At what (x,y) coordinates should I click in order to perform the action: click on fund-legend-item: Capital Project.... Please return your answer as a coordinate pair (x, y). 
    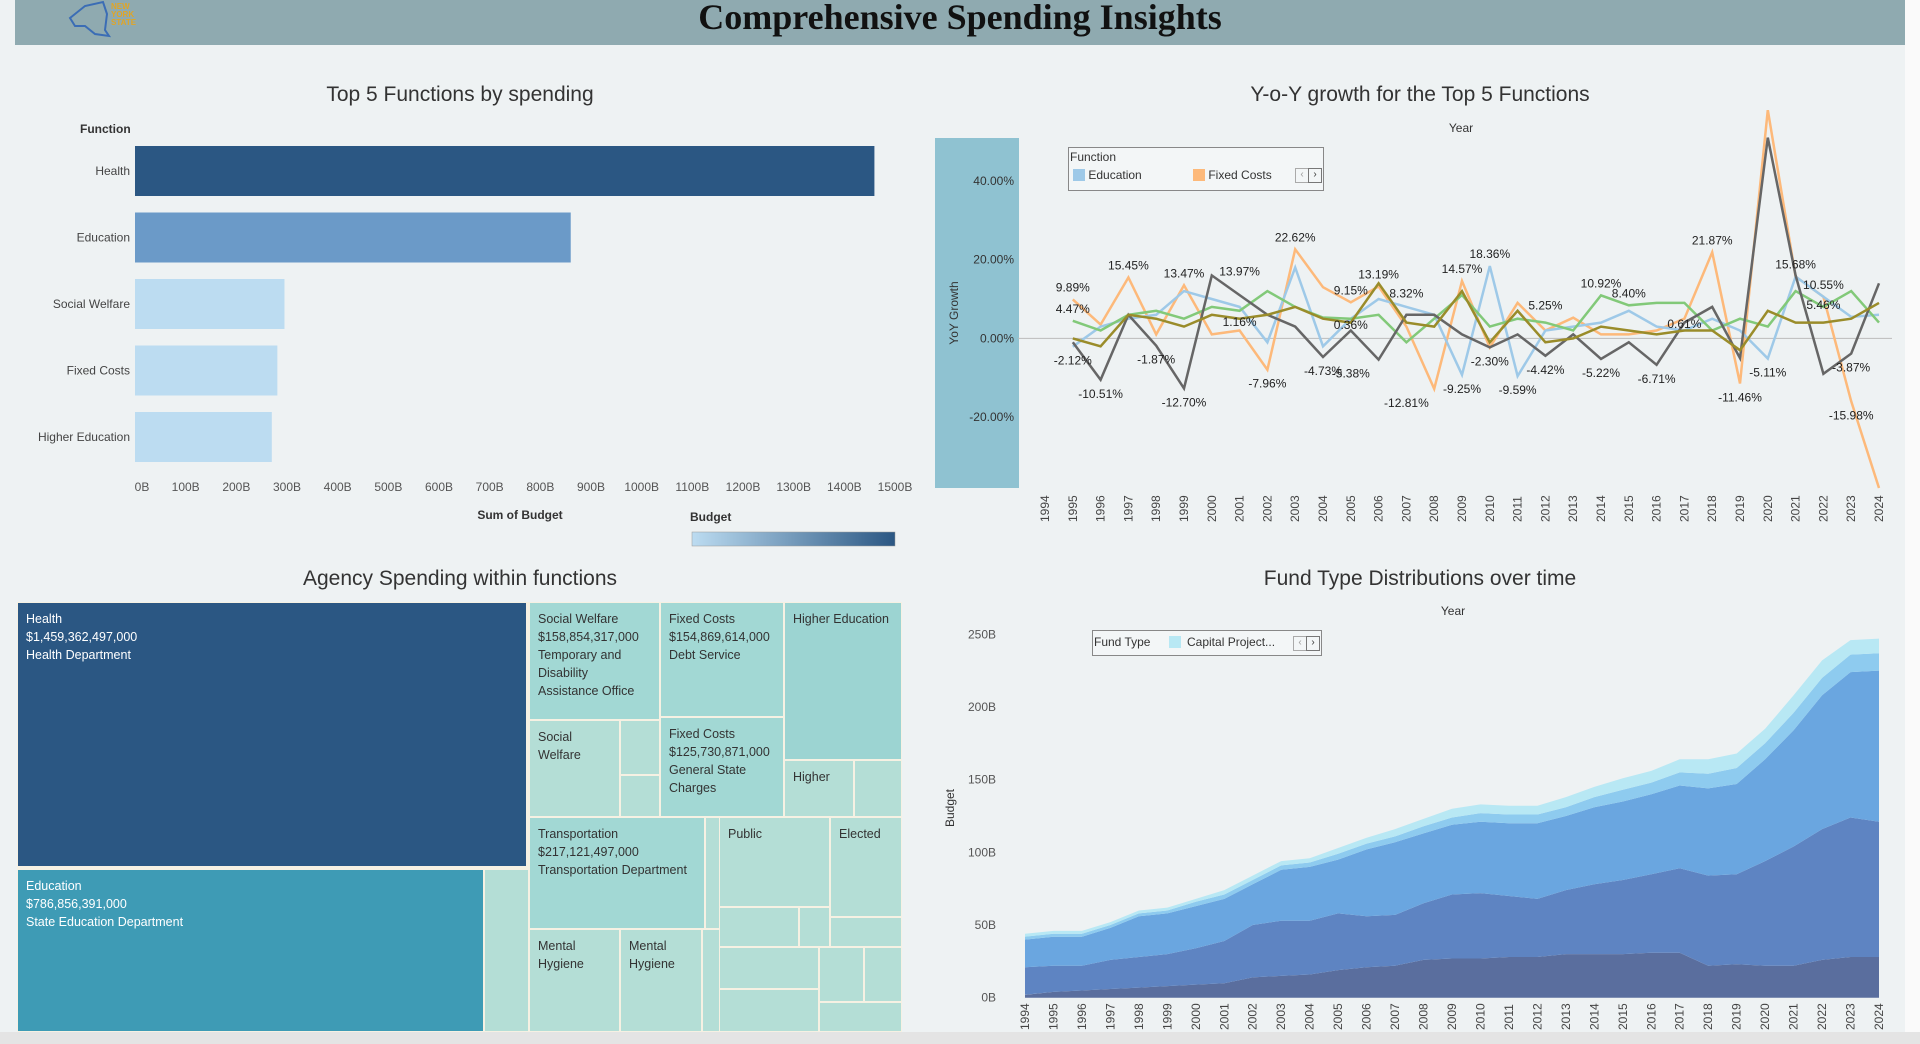
    Looking at the image, I should click on (1231, 642).